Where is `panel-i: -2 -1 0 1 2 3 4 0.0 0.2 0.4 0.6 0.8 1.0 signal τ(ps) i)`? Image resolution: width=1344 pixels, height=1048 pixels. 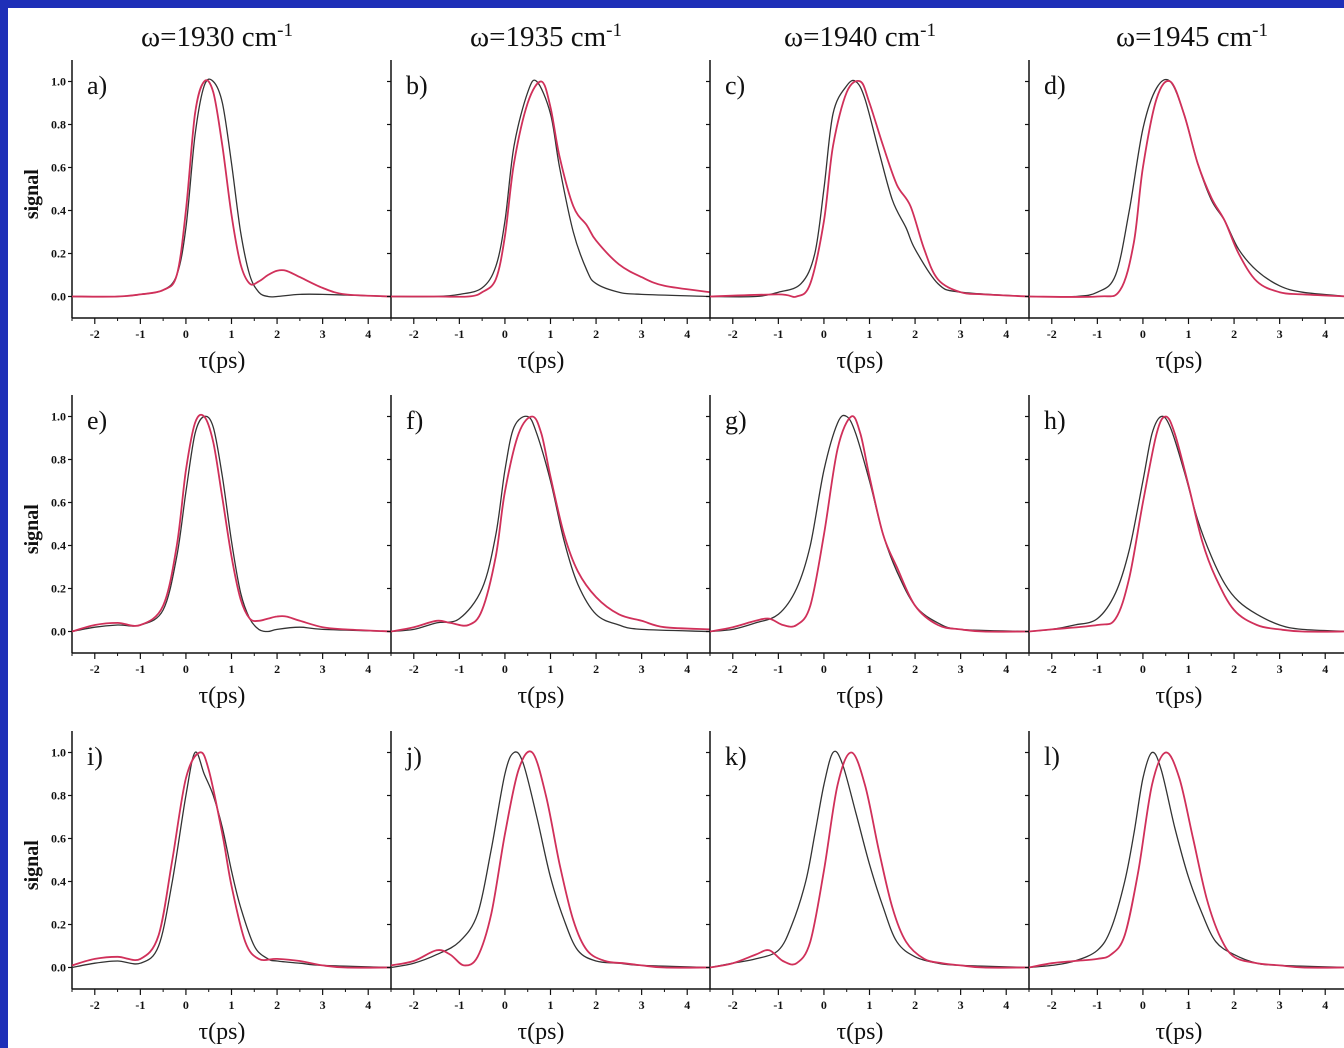 panel-i: -2 -1 0 1 2 3 4 0.0 0.2 0.4 0.6 0.8 1.0 signal τ(ps) i) is located at coordinates (206, 888).